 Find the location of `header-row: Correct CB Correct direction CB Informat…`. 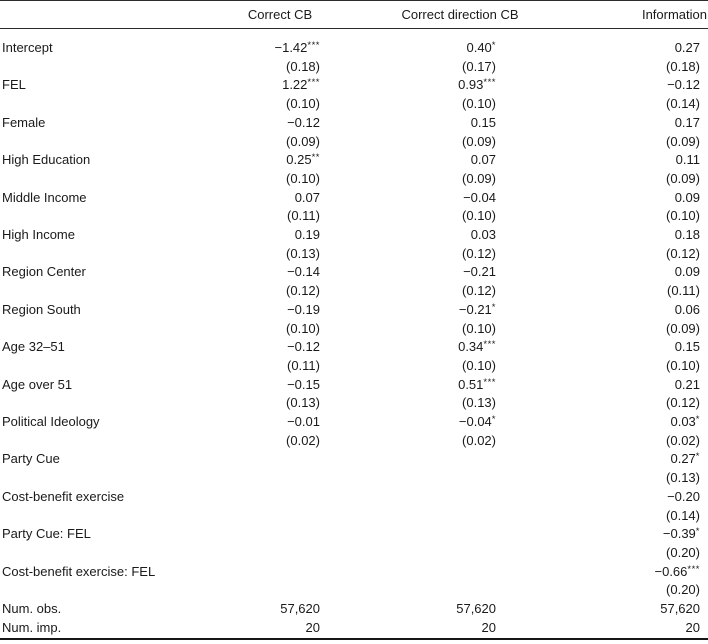

header-row: Correct CB Correct direction CB Informat… is located at coordinates (354, 14).